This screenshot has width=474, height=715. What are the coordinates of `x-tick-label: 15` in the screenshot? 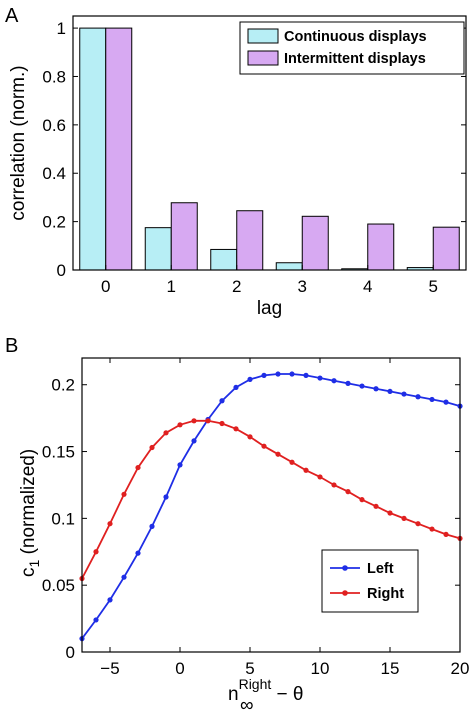 It's located at (390, 668).